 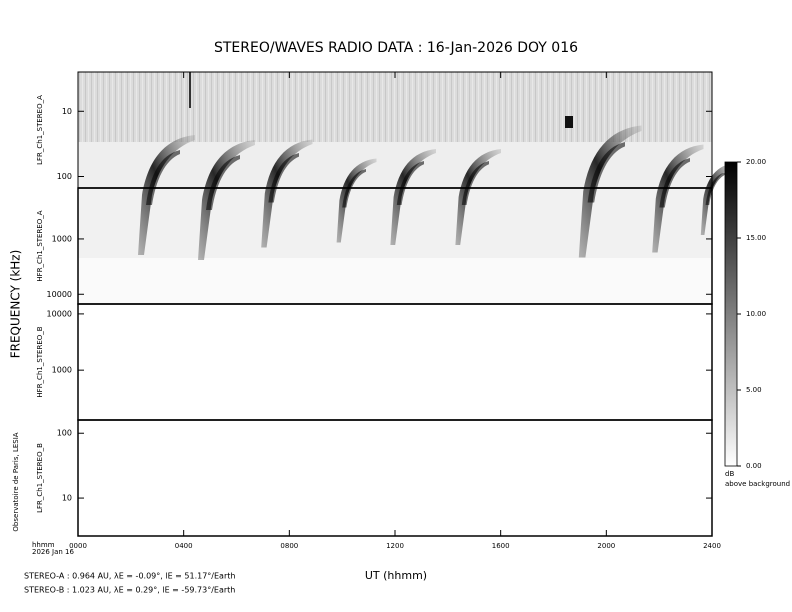 What do you see at coordinates (754, 390) in the screenshot?
I see `colorbar-tick-label: 5.00` at bounding box center [754, 390].